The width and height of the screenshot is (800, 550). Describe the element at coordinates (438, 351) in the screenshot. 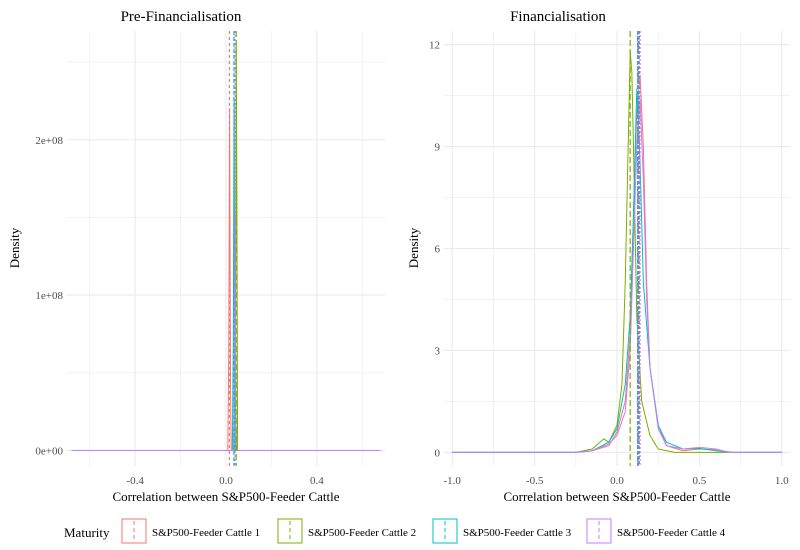

I see `y-tick-label: 3` at that location.